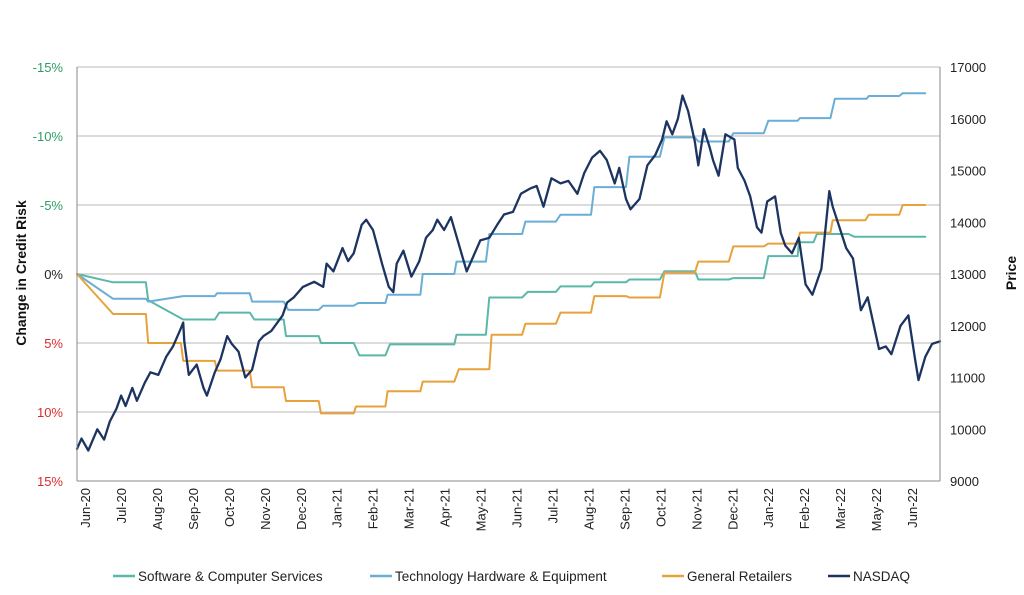 The height and width of the screenshot is (595, 1024). What do you see at coordinates (337, 508) in the screenshot?
I see `x-tick-label: Jan-21` at bounding box center [337, 508].